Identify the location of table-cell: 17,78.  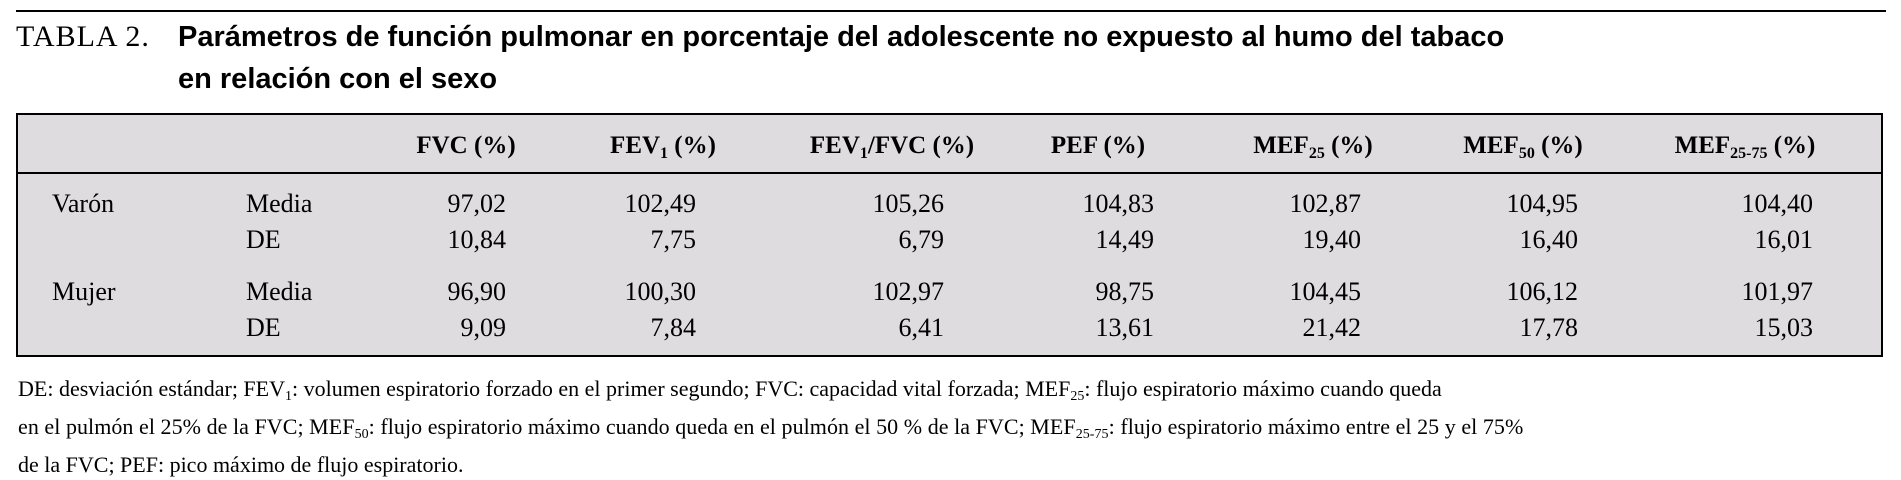
(1549, 327).